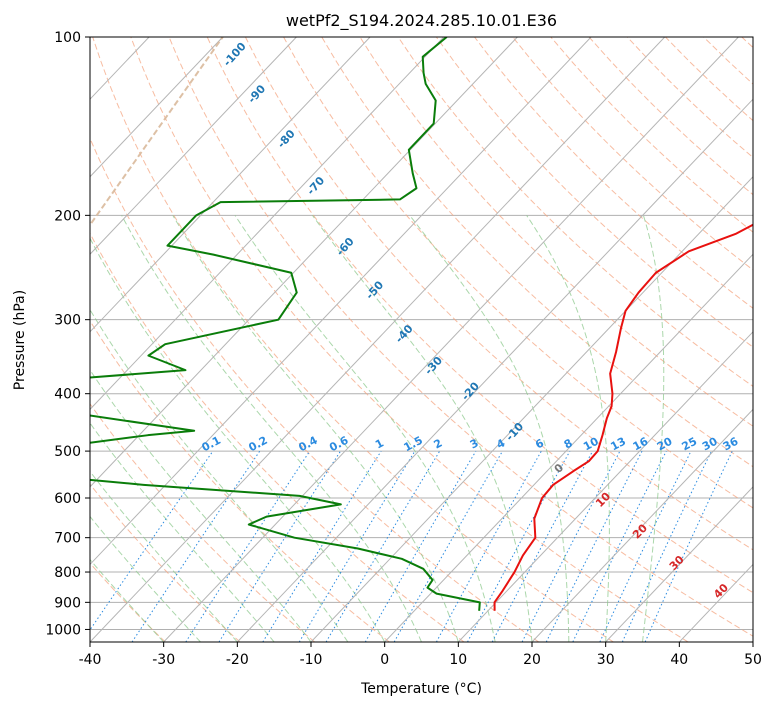 The width and height of the screenshot is (775, 713). Describe the element at coordinates (67, 603) in the screenshot. I see `y-tick-label: 900` at that location.